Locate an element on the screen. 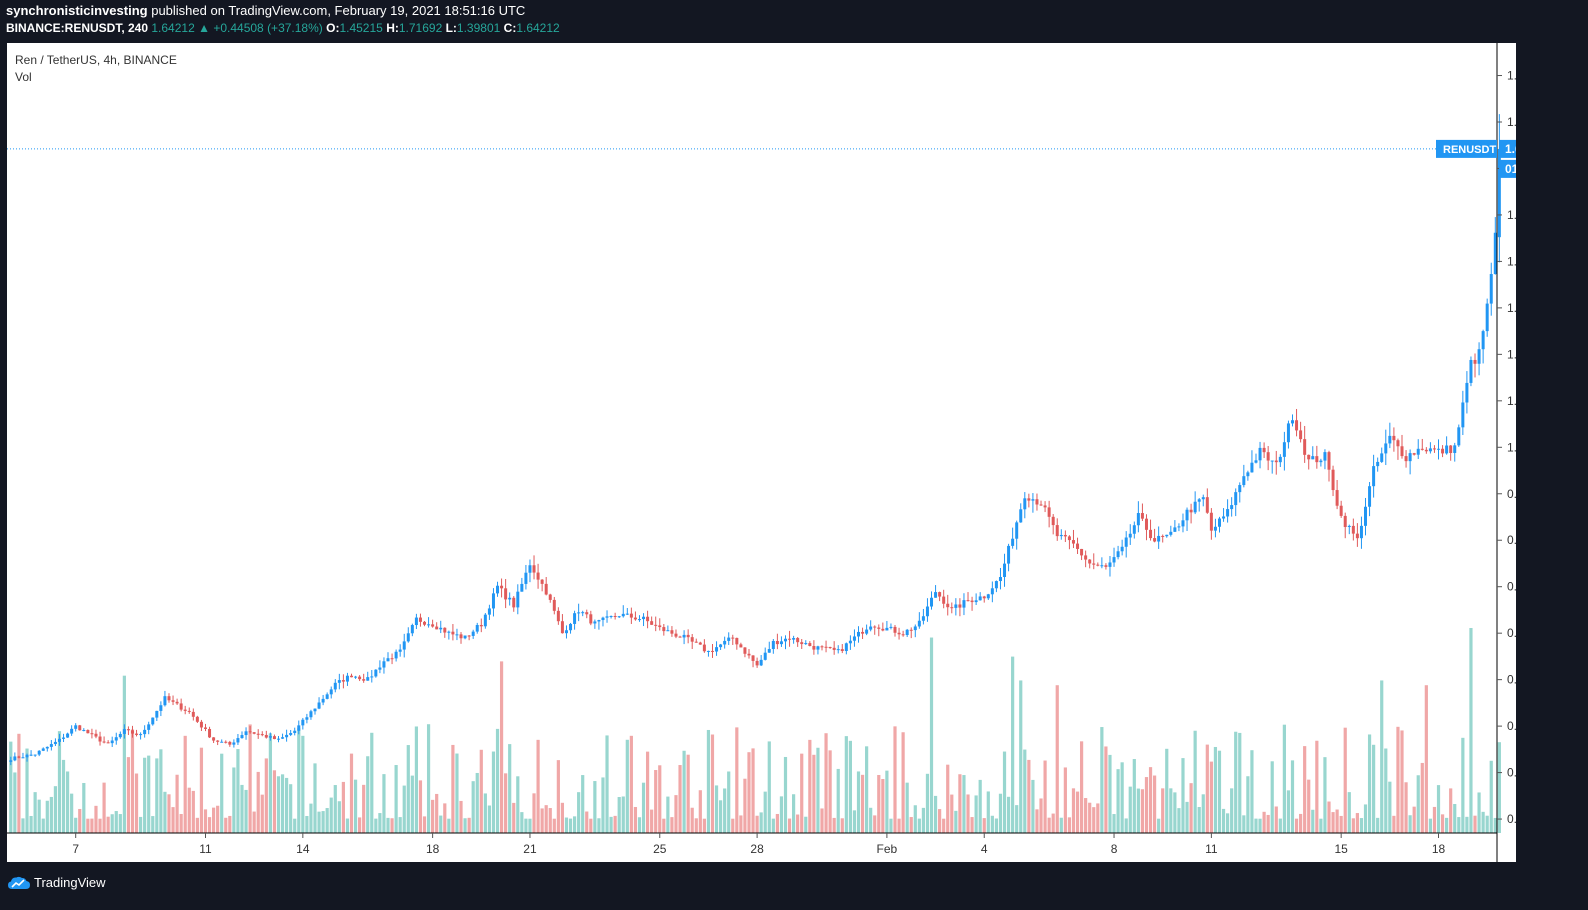  high-value: 1.71692 is located at coordinates (420, 28).